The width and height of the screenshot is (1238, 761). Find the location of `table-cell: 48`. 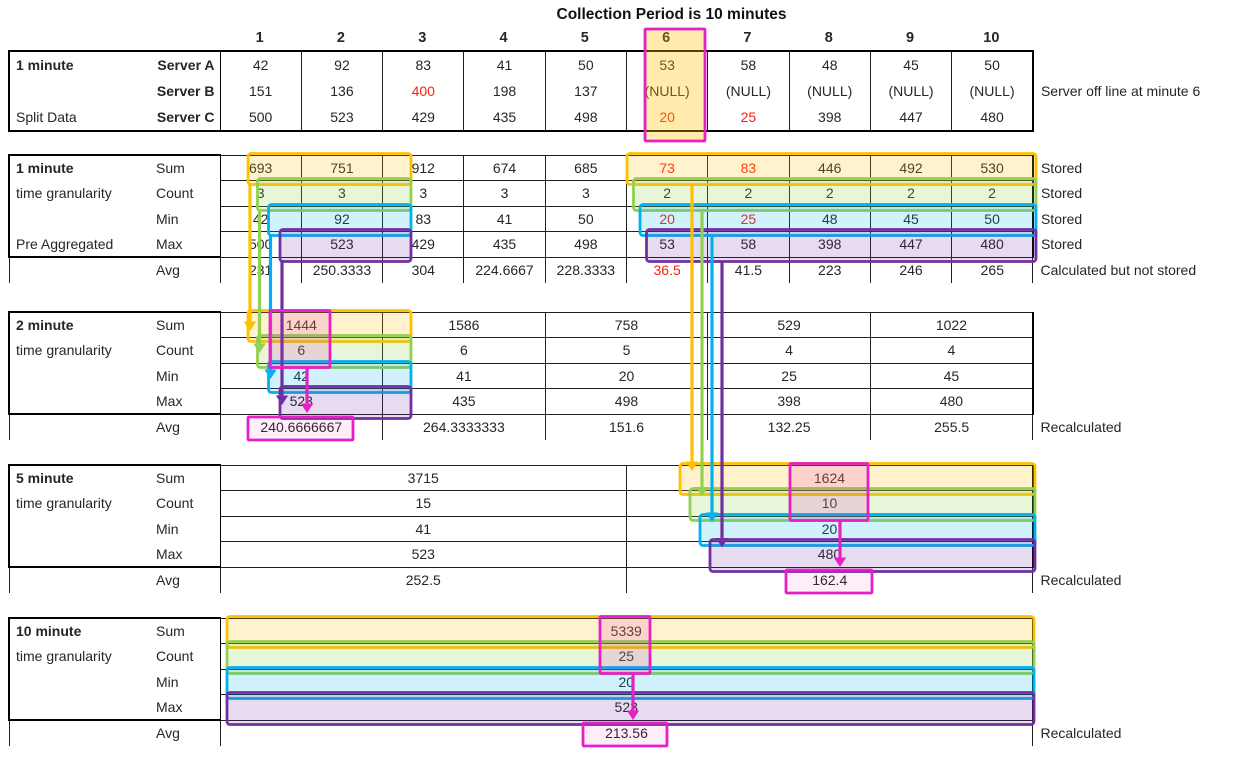

table-cell: 48 is located at coordinates (829, 64).